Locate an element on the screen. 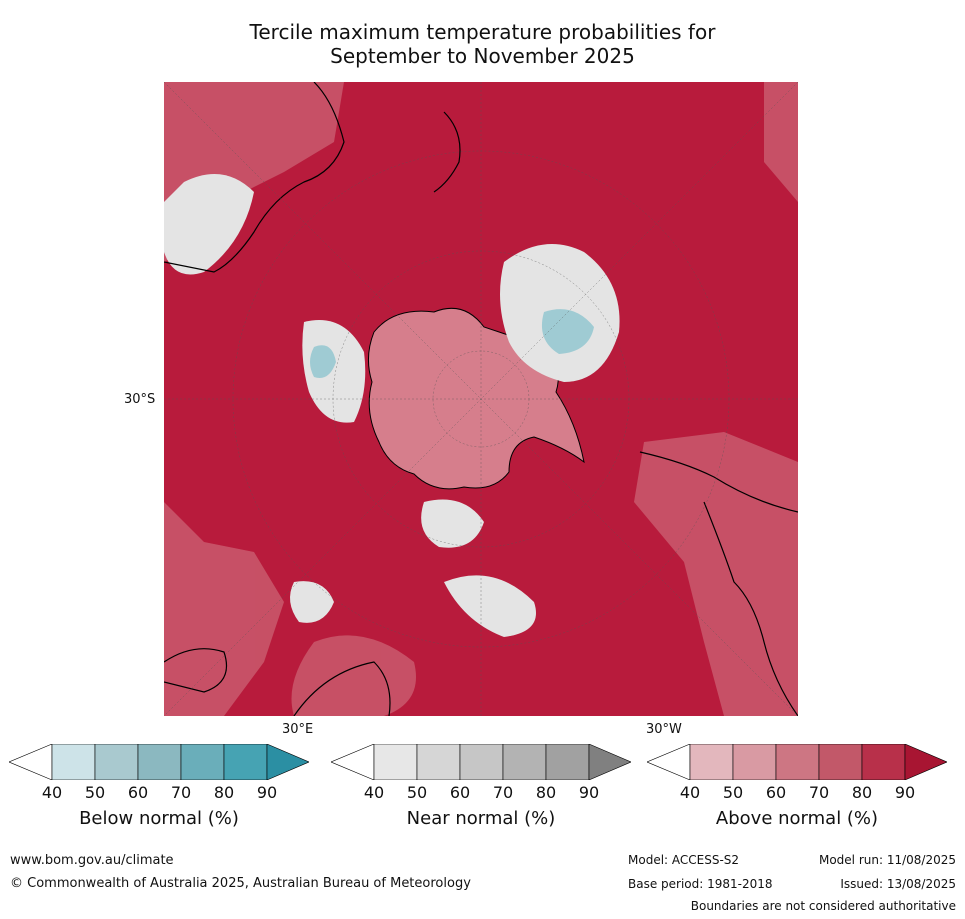 The height and width of the screenshot is (919, 965). lat-label-30s: 30°S is located at coordinates (140, 399).